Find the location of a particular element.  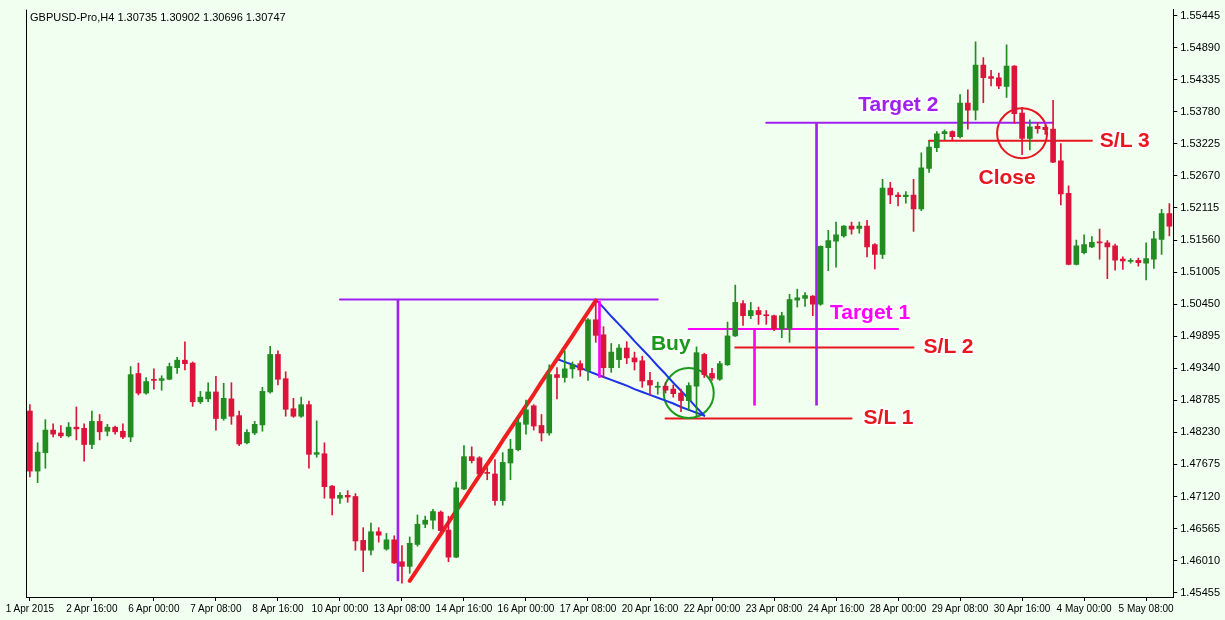

x-tick-label: 10 Apr 00:00 is located at coordinates (340, 608).